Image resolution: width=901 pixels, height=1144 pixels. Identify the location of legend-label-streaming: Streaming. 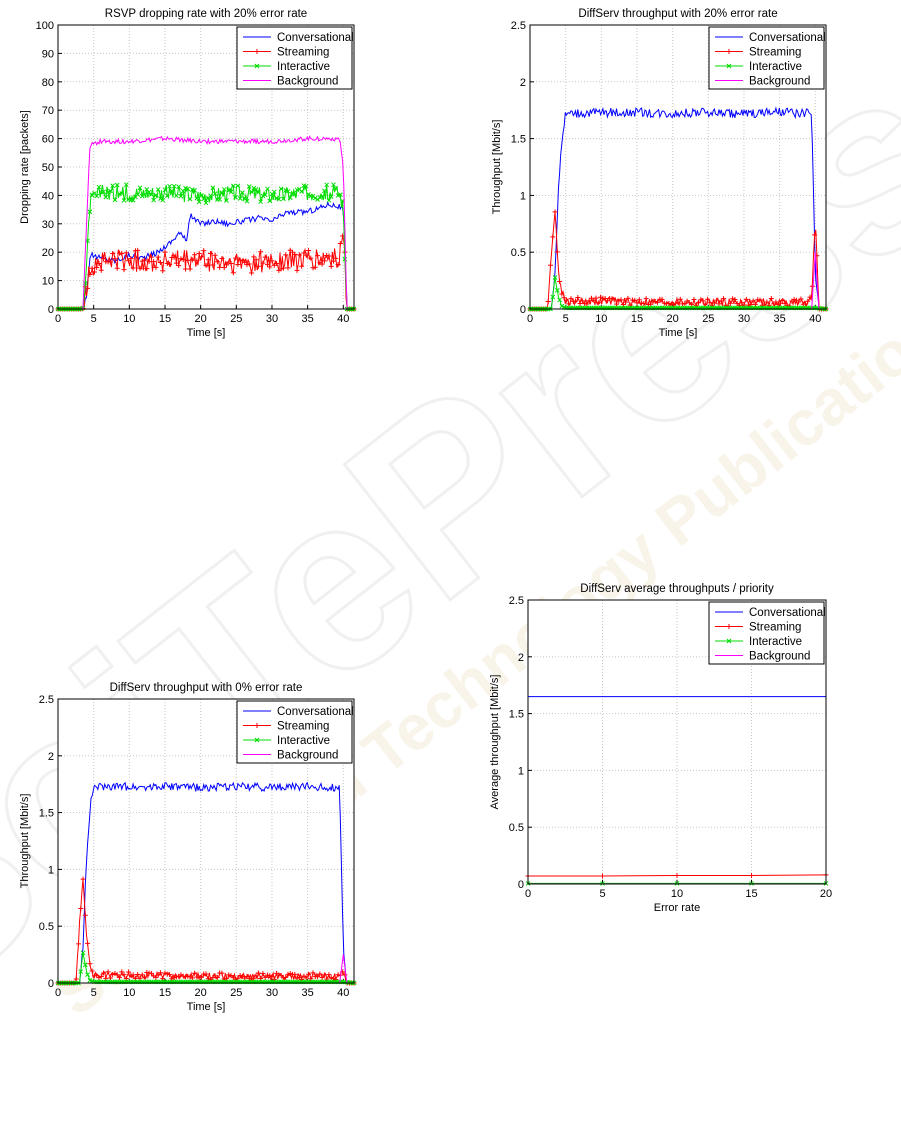
(775, 53).